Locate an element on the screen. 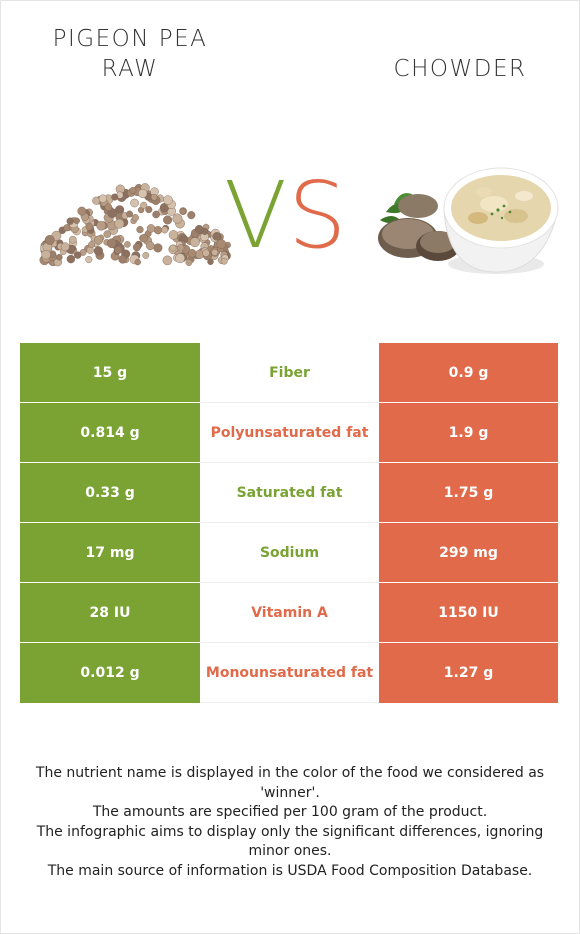 Image resolution: width=580 pixels, height=934 pixels. right-value: 1150 IU is located at coordinates (468, 612).